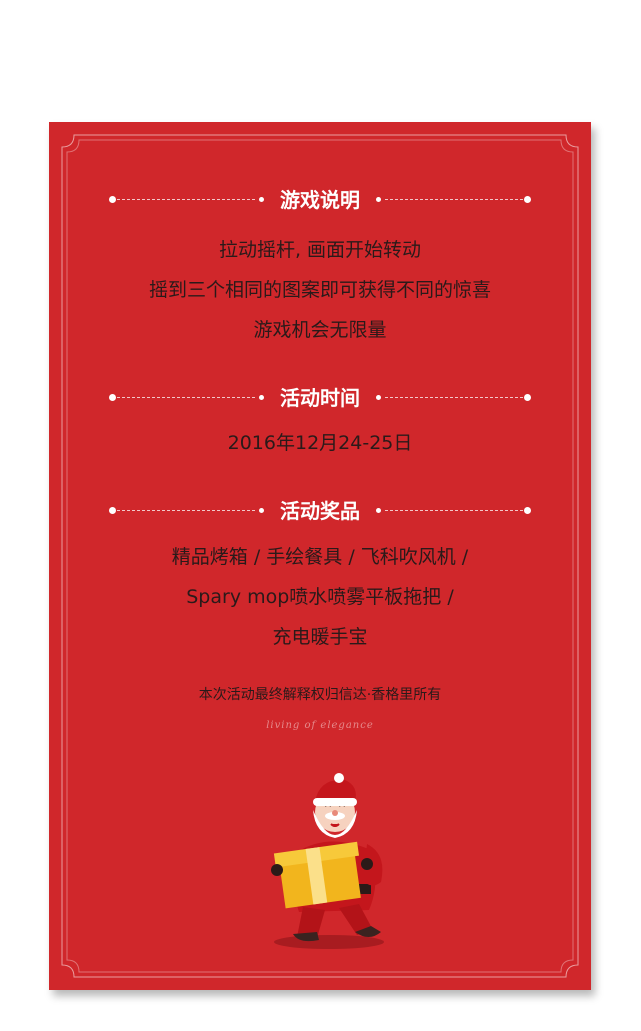 The image size is (641, 1031). I want to click on section-header-time: 活动时间, so click(320, 398).